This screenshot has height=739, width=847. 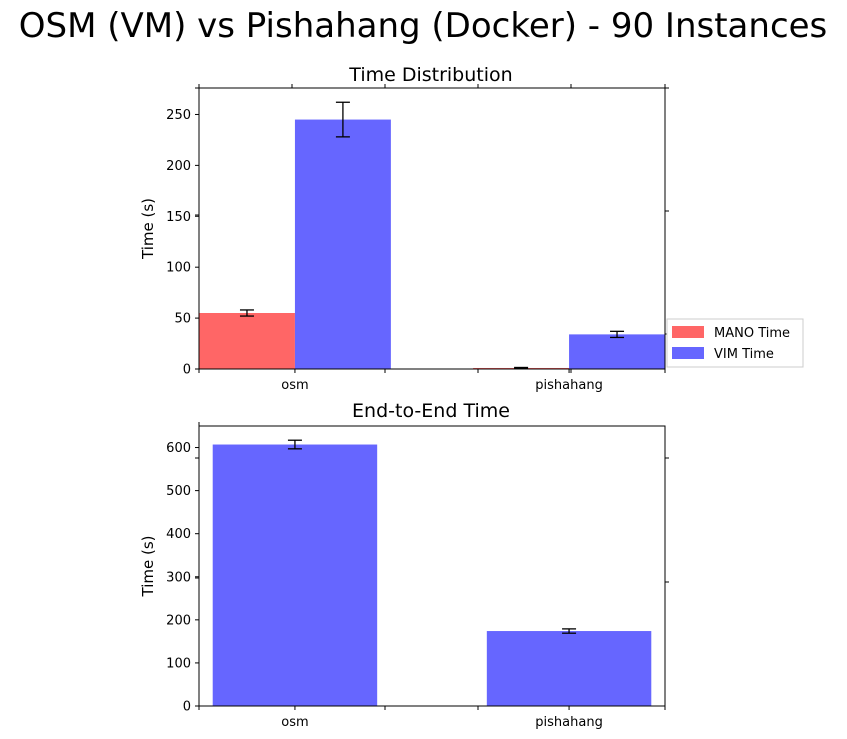 I want to click on end-to-end-y-axis-label: Time (s), so click(x=148, y=567).